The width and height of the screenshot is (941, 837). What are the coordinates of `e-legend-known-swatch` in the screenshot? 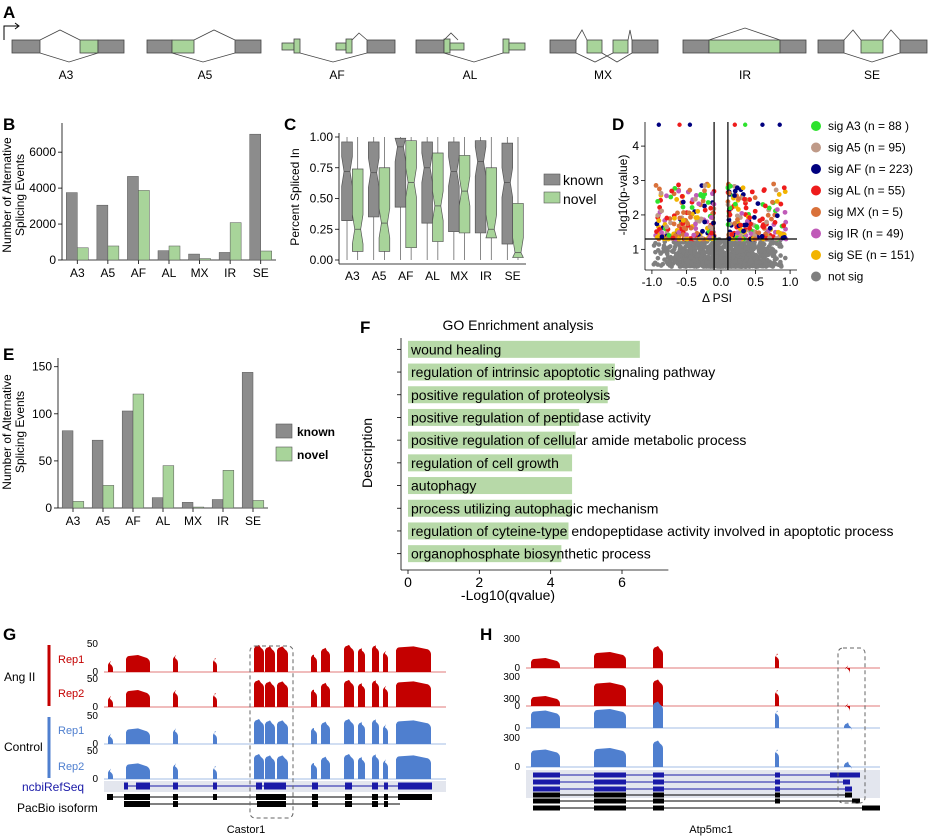 It's located at (284, 431).